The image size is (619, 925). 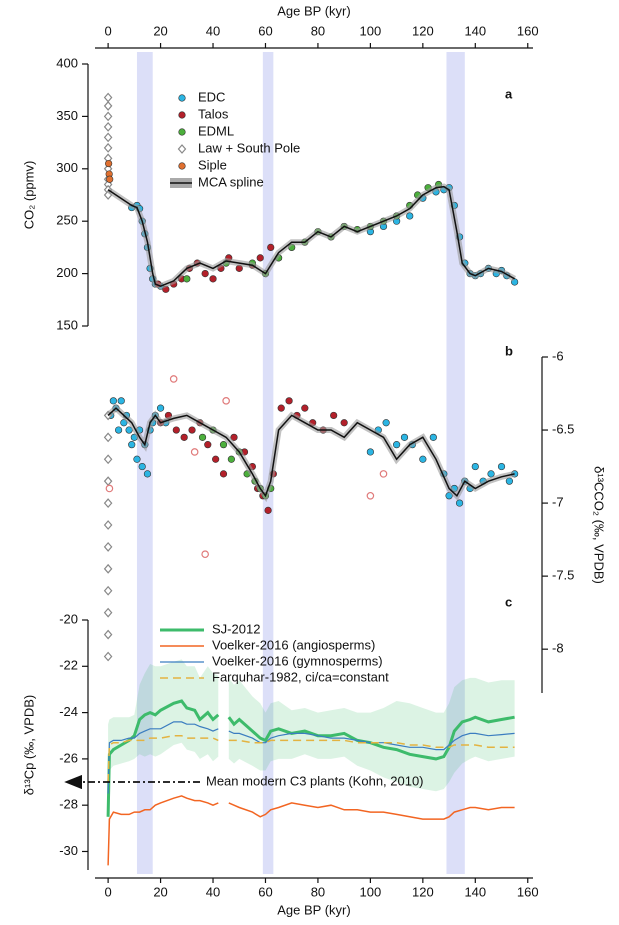 I want to click on y-tick-label: -26, so click(x=68, y=757).